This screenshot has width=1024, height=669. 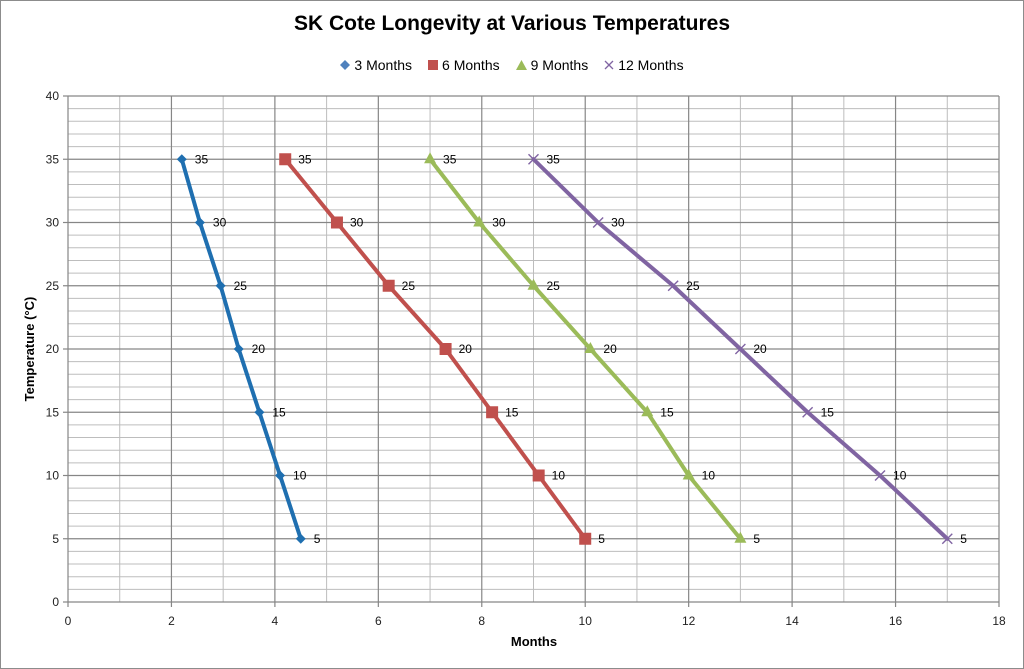 I want to click on y-tick-labels: 0 5 10 15 20 25 30 35 40, so click(x=57, y=349).